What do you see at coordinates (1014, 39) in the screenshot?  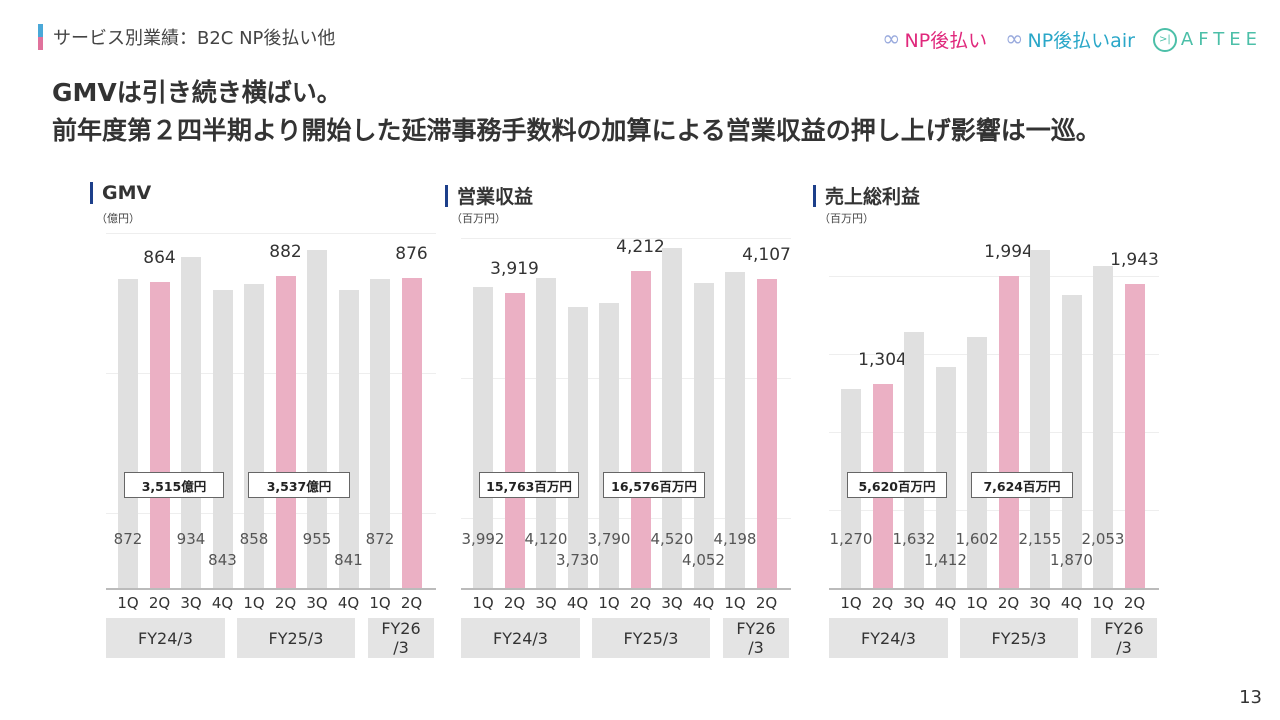 I see `infinity-icon: ∞` at bounding box center [1014, 39].